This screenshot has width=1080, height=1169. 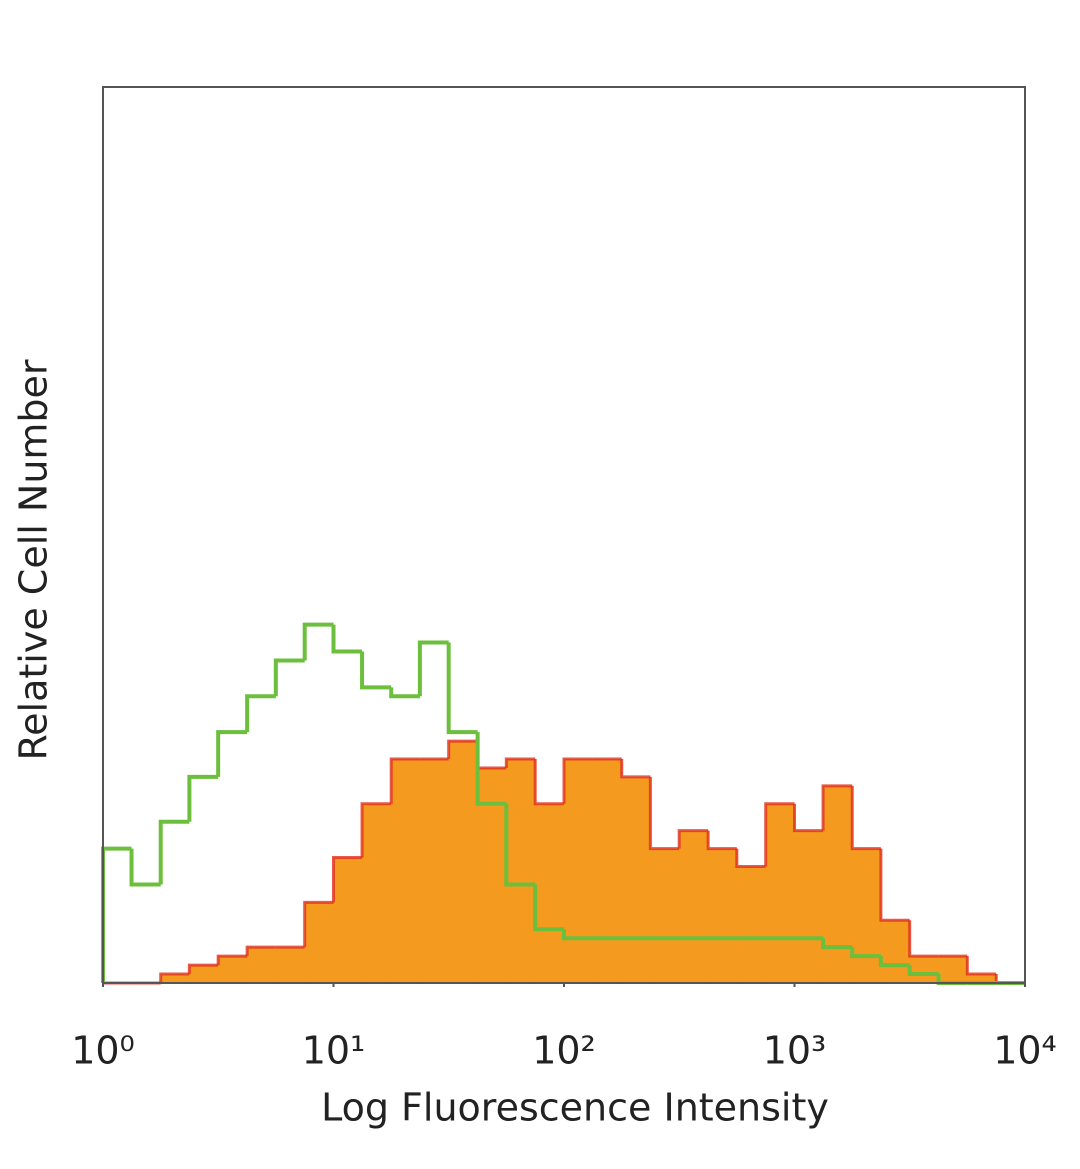 I want to click on x-axis-label: Log Fluorescence Intensity, so click(x=575, y=1108).